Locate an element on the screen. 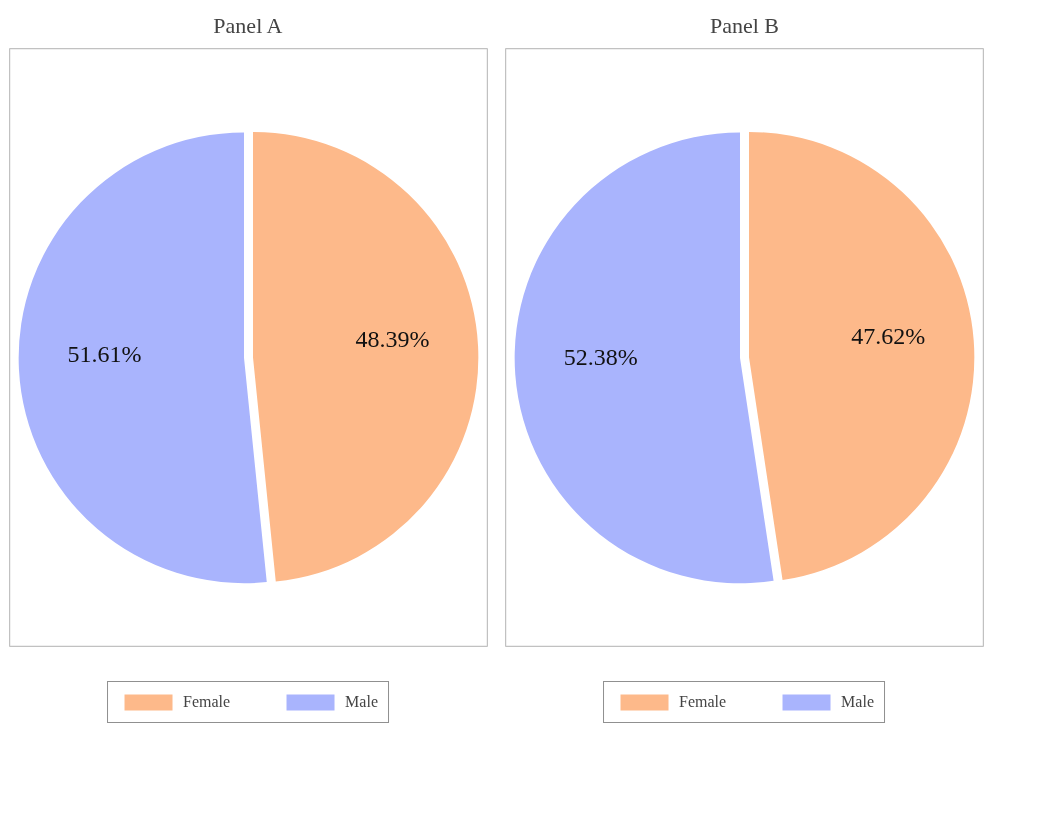  data-label: 52.38% is located at coordinates (600, 357).